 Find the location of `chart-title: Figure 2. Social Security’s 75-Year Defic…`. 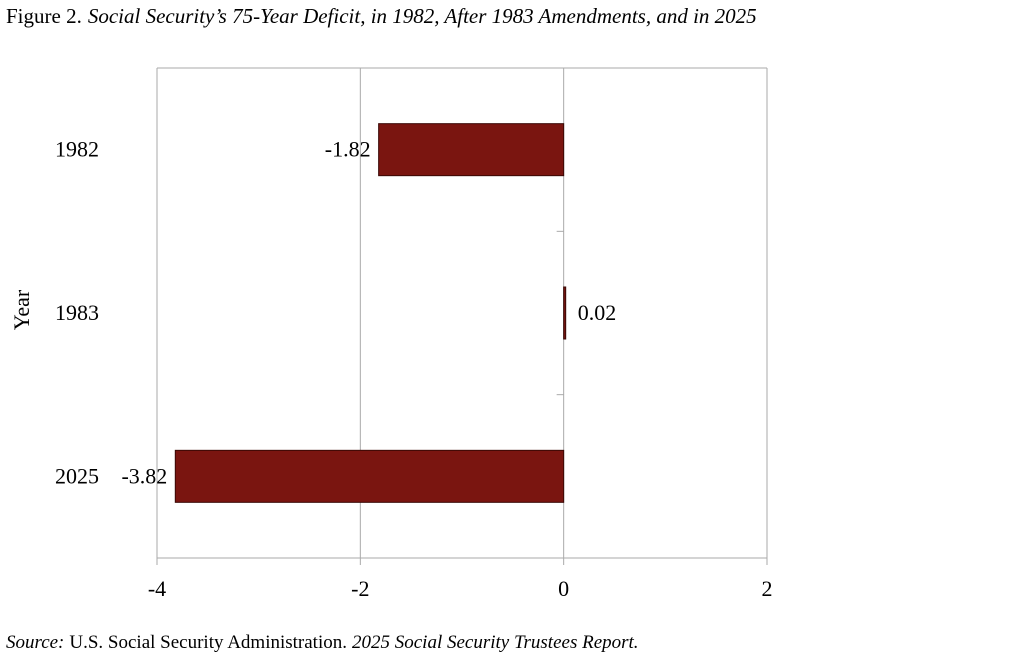

chart-title: Figure 2. Social Security’s 75-Year Defic… is located at coordinates (381, 16).